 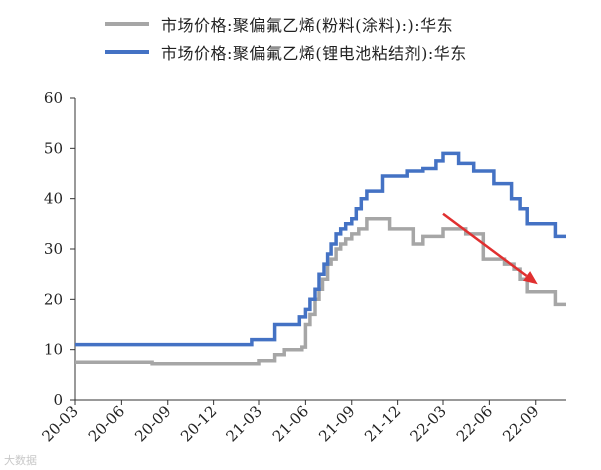 What do you see at coordinates (53, 299) in the screenshot?
I see `y-tick-label: 20` at bounding box center [53, 299].